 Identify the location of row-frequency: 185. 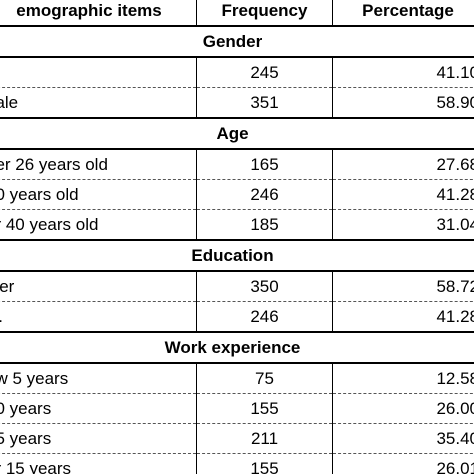
(264, 225).